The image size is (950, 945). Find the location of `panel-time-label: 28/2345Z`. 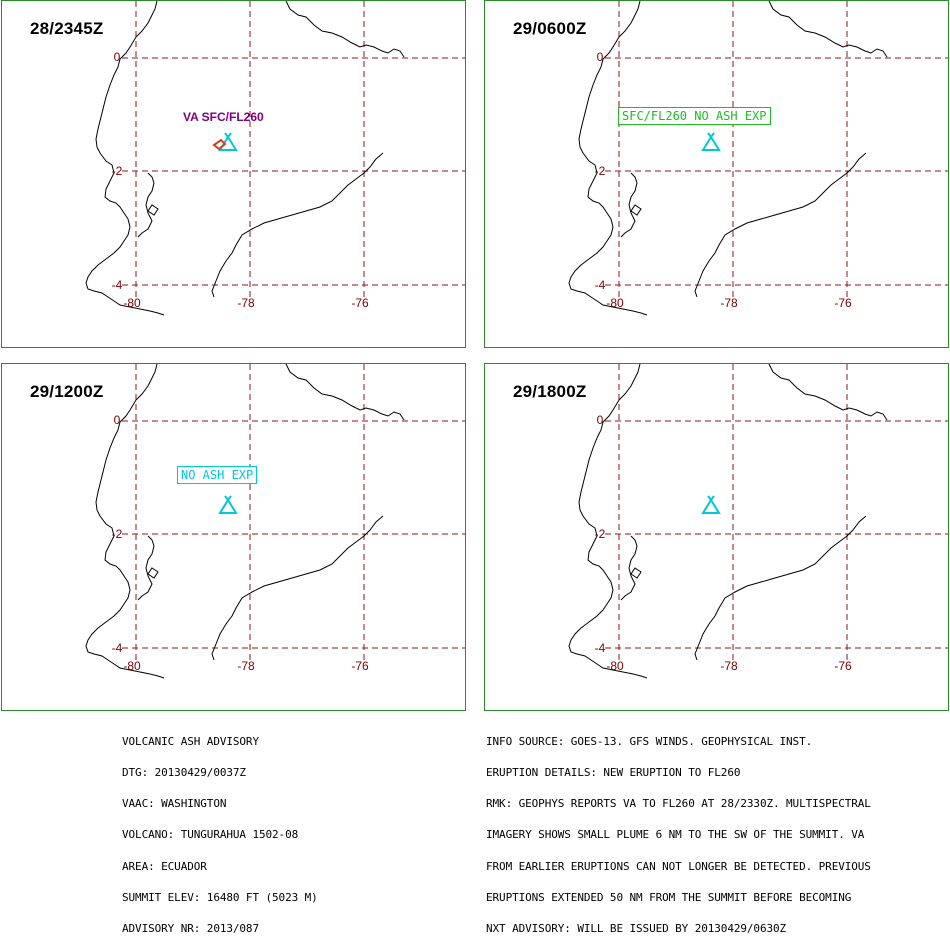

panel-time-label: 28/2345Z is located at coordinates (67, 28).